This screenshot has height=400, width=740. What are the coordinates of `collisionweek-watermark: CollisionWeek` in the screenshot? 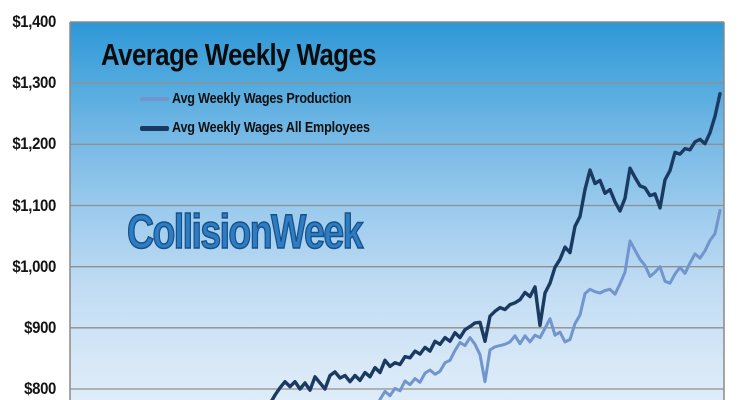 It's located at (245, 232).